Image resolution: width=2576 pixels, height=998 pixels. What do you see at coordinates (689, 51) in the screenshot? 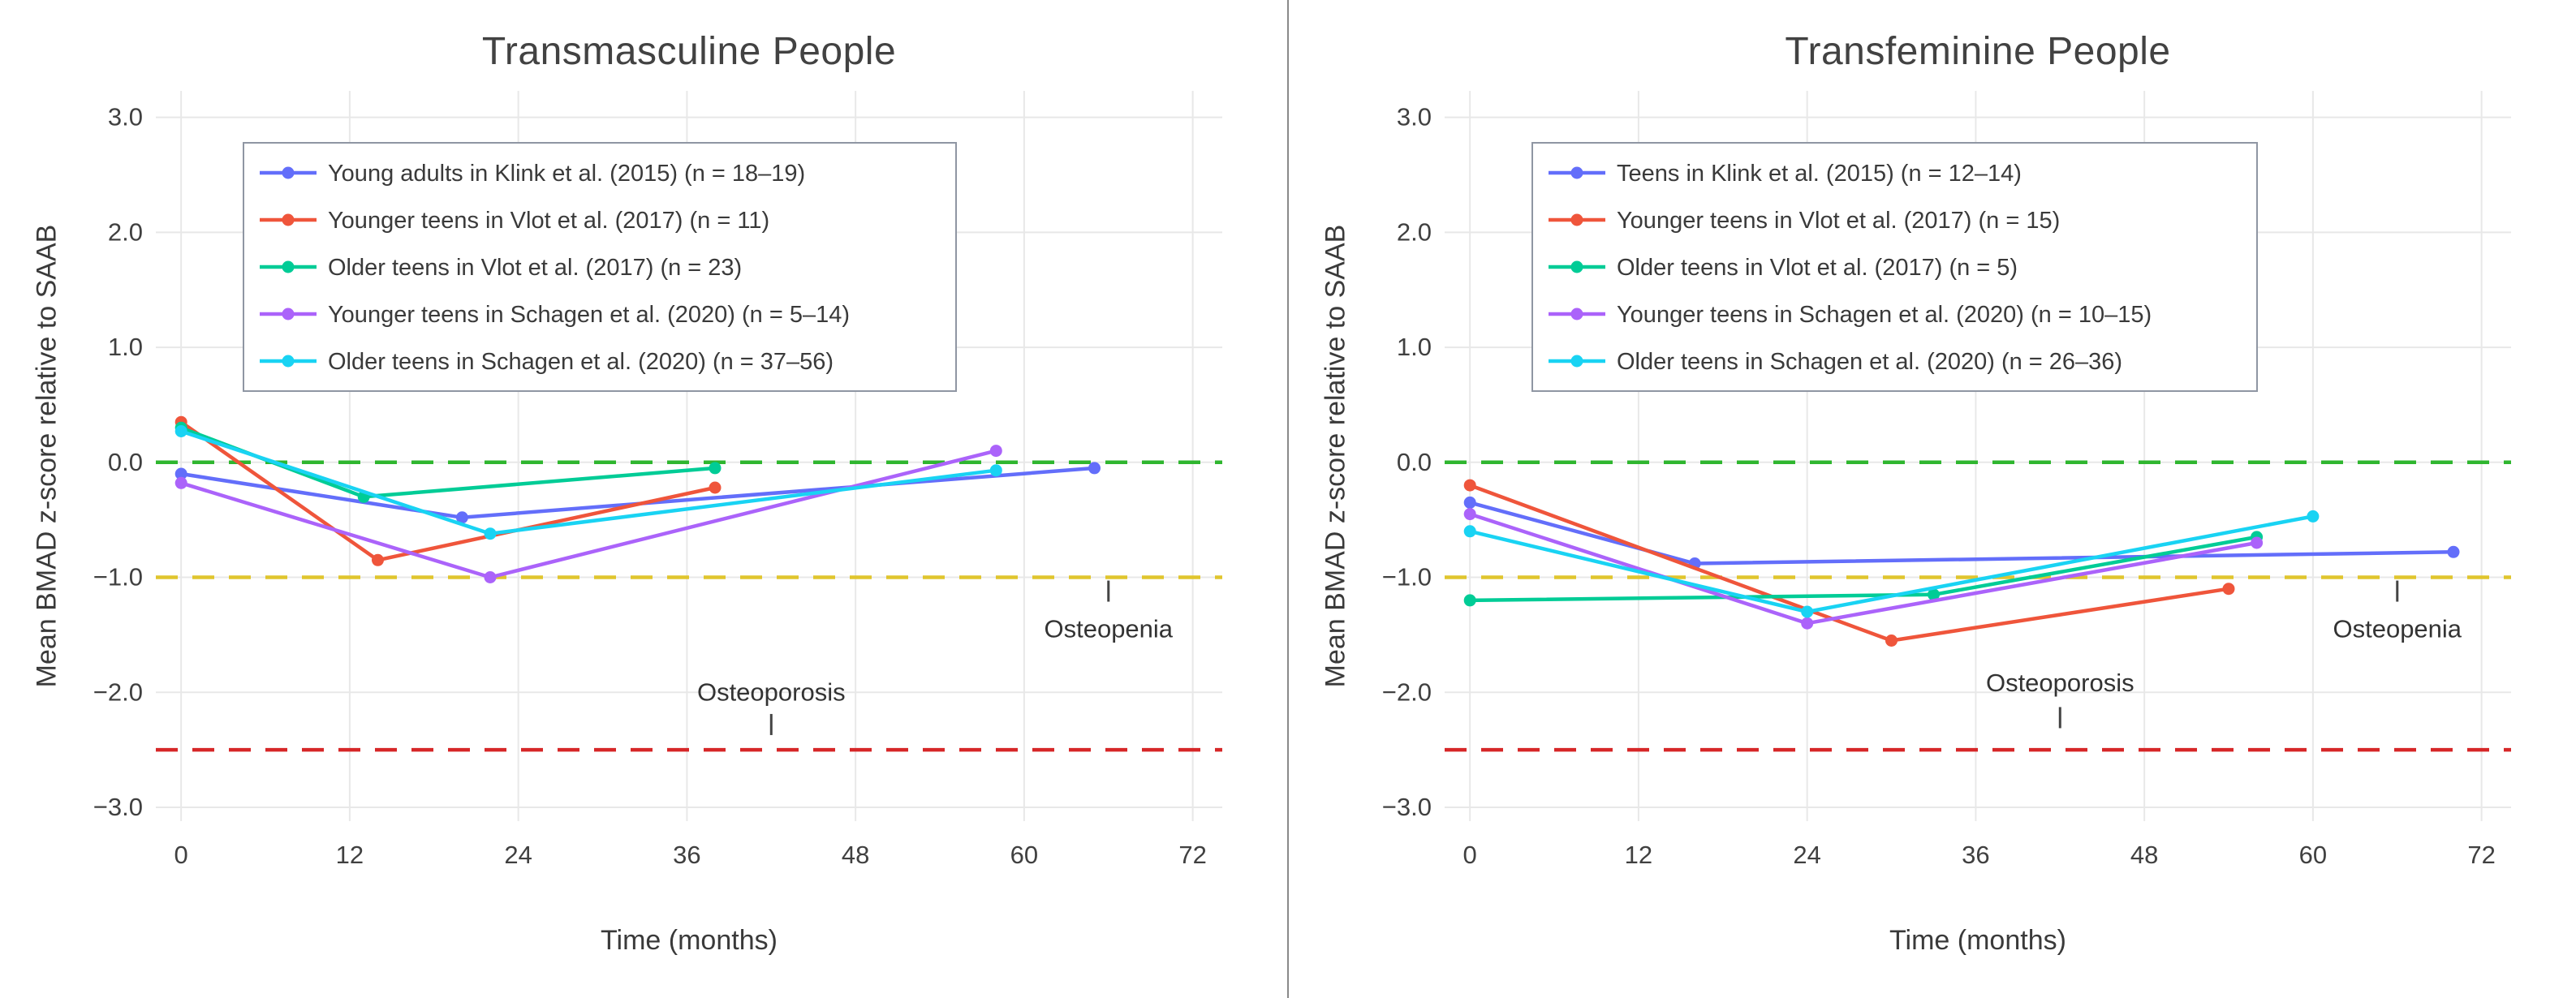
I see `chart-title: Transmasculine People` at bounding box center [689, 51].